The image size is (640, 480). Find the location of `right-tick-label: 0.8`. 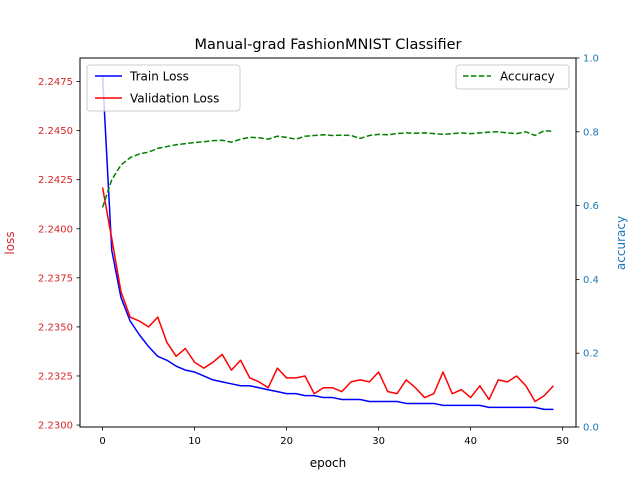

right-tick-label: 0.8 is located at coordinates (591, 132).